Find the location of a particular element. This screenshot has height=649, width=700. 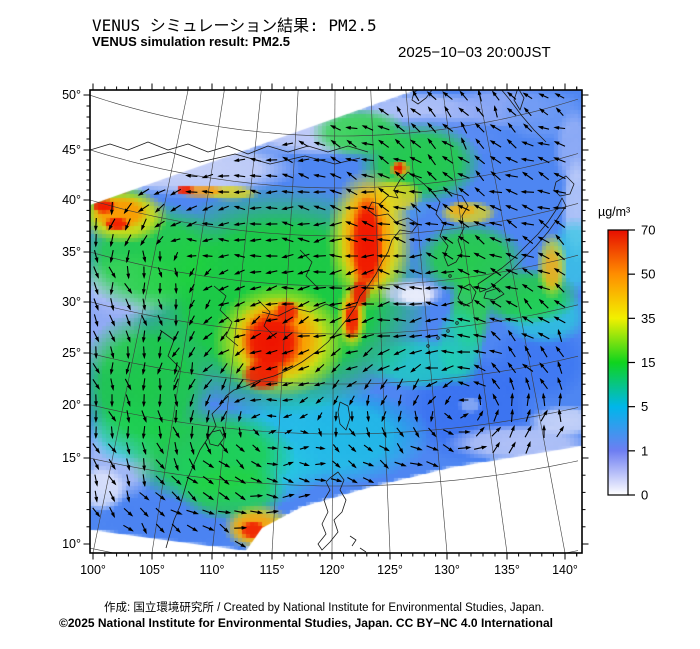

svg-text: 70 is located at coordinates (648, 230).